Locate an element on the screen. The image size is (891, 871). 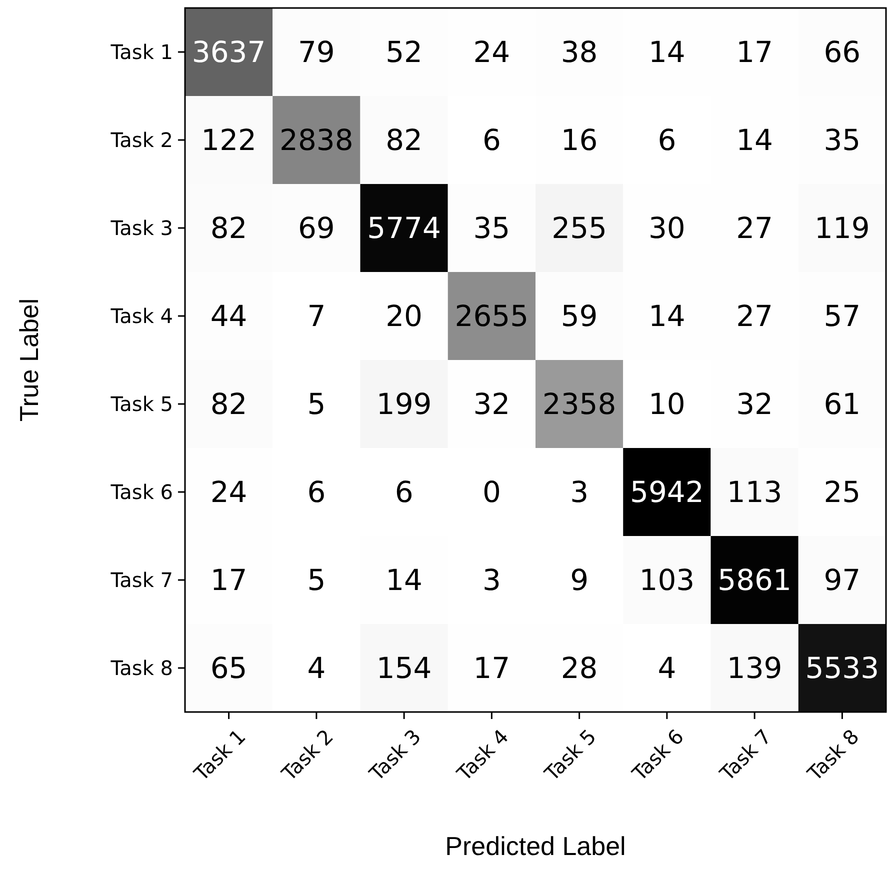
data-label: 69 is located at coordinates (316, 228).